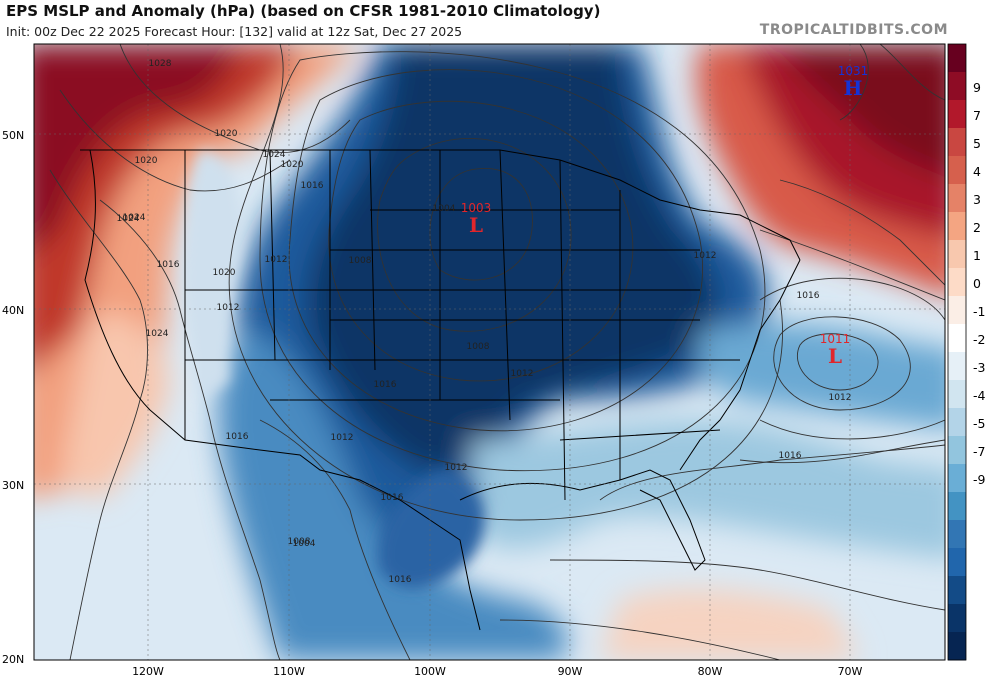 The image size is (1000, 679). Describe the element at coordinates (853, 30) in the screenshot. I see `site-credit: TROPICALTIDBITS.COM` at that location.